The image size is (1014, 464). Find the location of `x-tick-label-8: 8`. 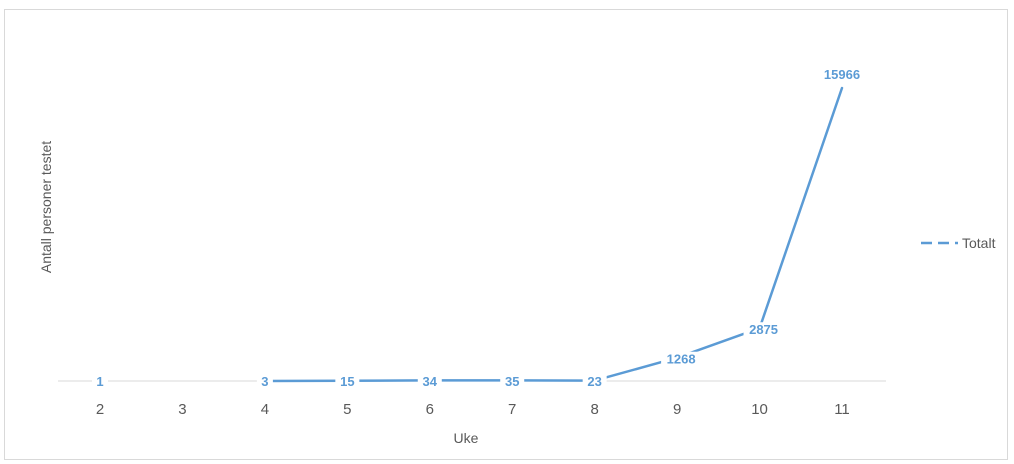

x-tick-label-8: 8 is located at coordinates (594, 409).